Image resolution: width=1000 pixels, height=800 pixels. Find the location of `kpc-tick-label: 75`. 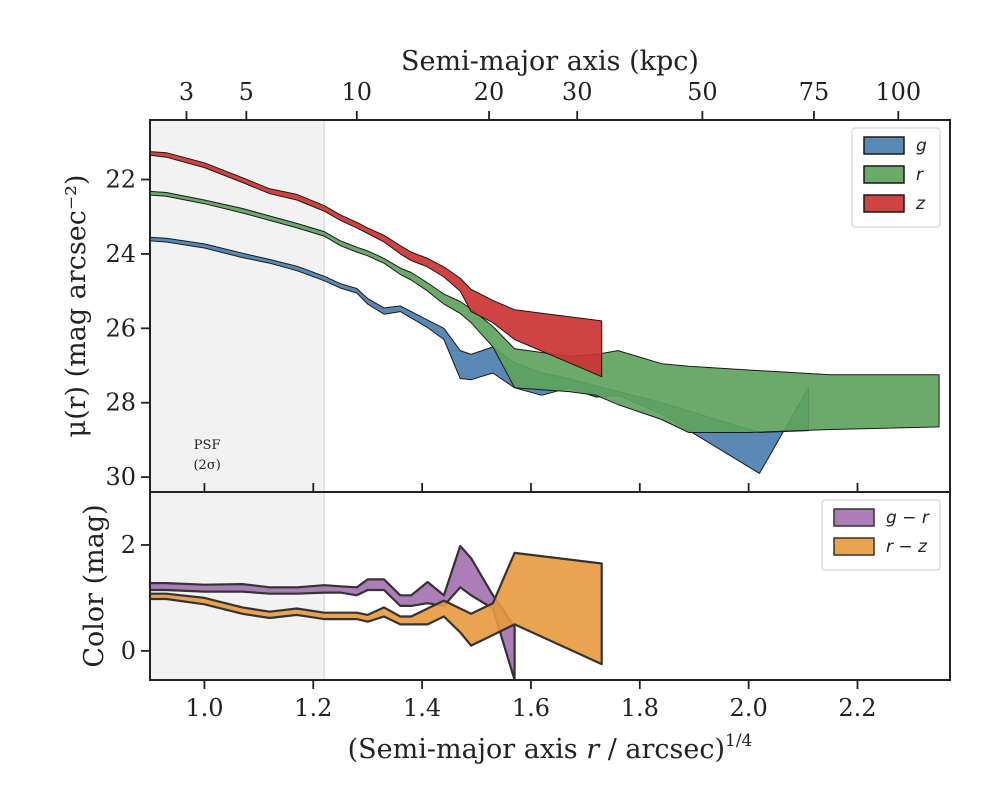

kpc-tick-label: 75 is located at coordinates (814, 92).